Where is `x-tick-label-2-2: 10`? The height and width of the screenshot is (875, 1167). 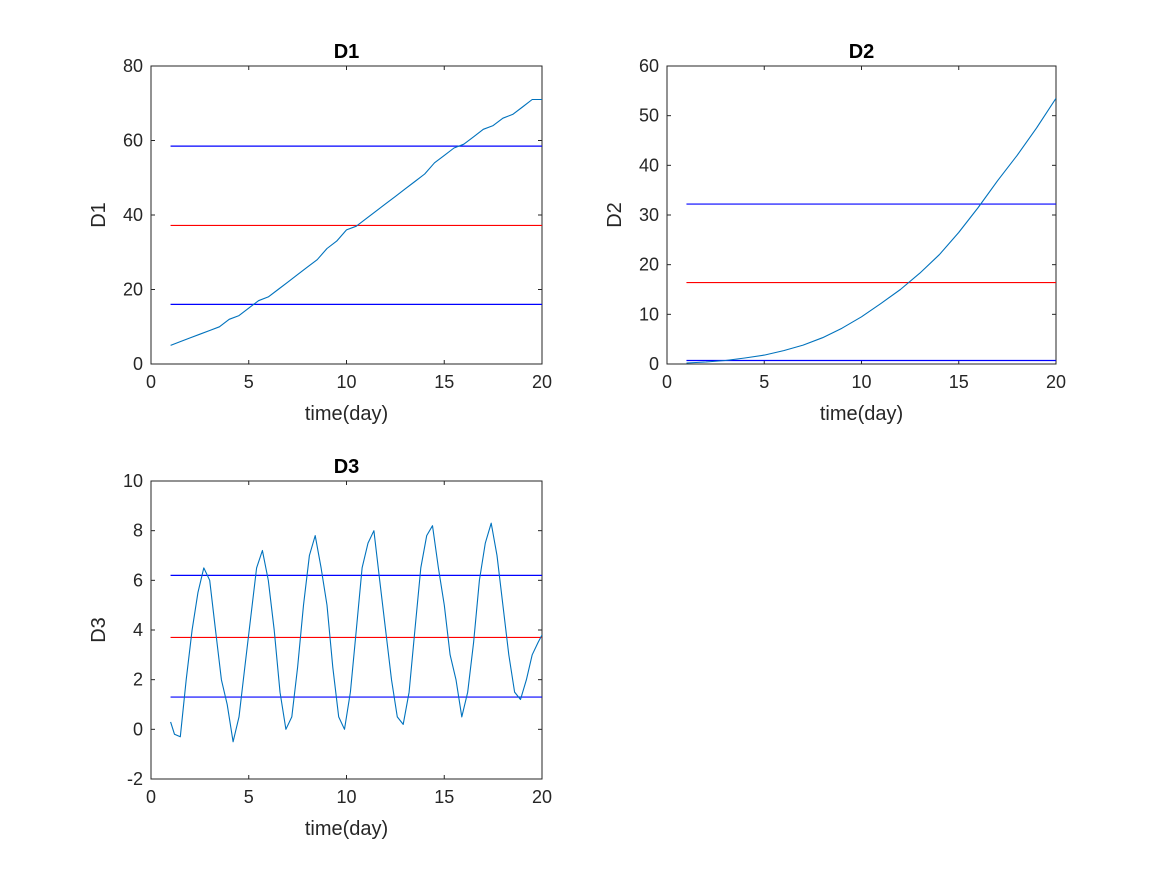
x-tick-label-2-2: 10 is located at coordinates (861, 382).